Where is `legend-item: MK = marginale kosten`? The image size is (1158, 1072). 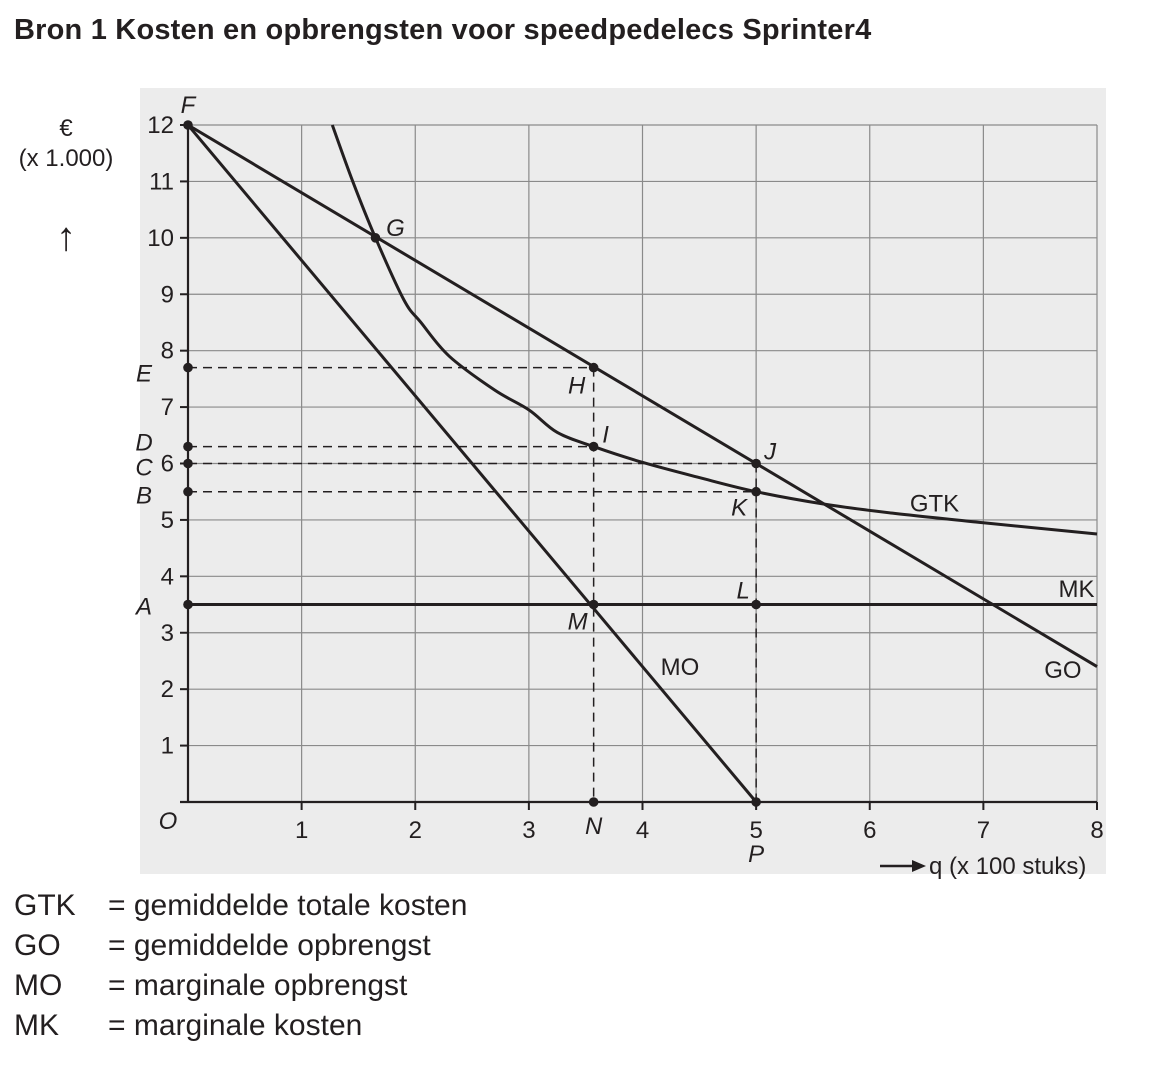
legend-item: MK = marginale kosten is located at coordinates (240, 1026).